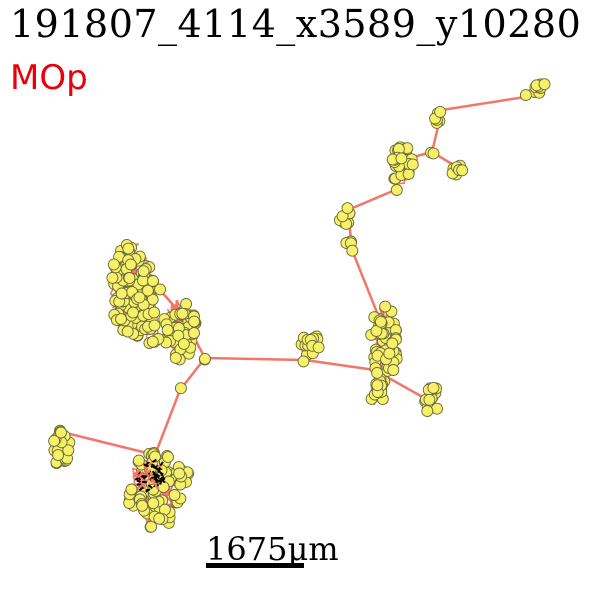  I want to click on soma-cluster, so click(149, 475).